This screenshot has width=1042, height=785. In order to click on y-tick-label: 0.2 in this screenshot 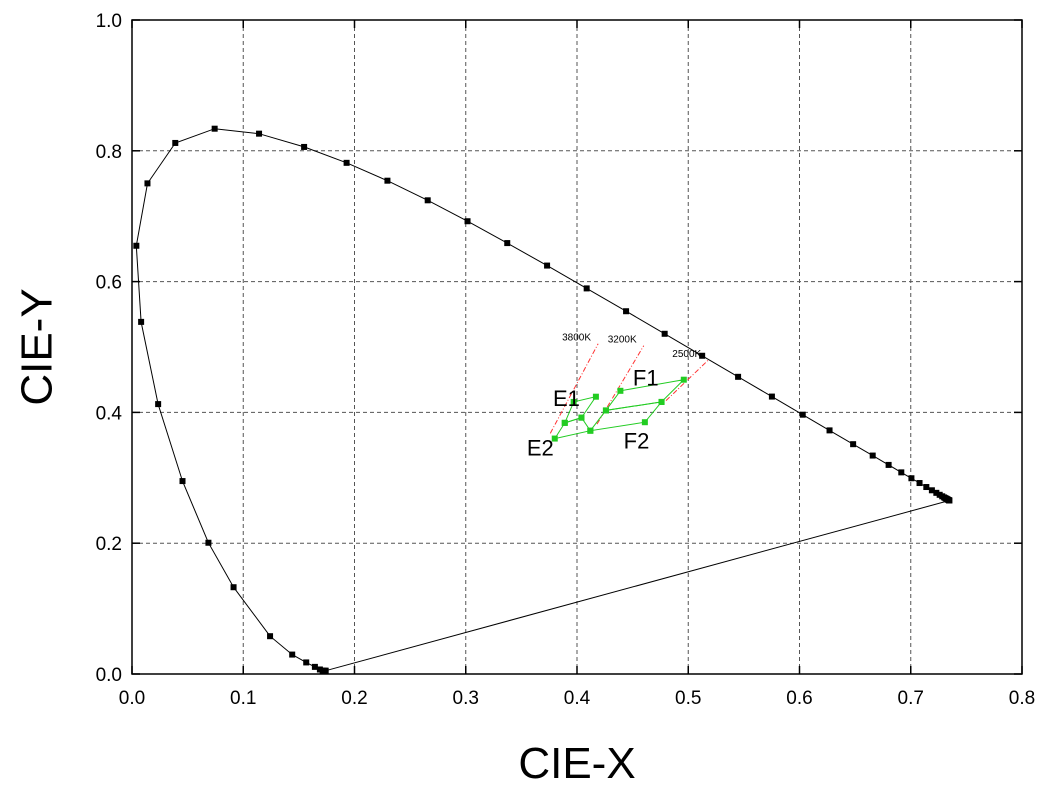, I will do `click(109, 544)`.